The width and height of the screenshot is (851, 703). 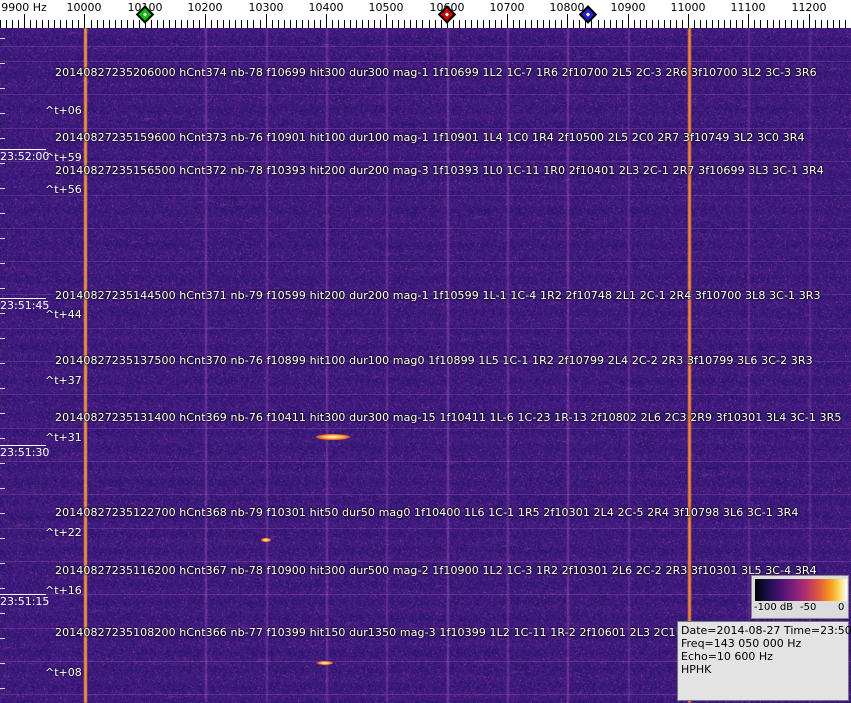 What do you see at coordinates (628, 7) in the screenshot?
I see `ruler-label: 10900` at bounding box center [628, 7].